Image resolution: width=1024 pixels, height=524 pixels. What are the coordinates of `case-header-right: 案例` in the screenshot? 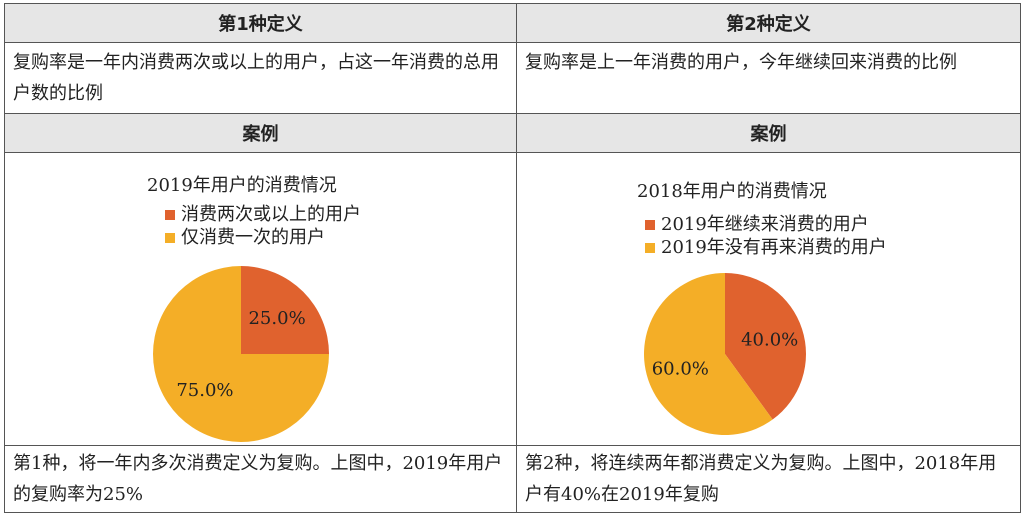 It's located at (768, 133).